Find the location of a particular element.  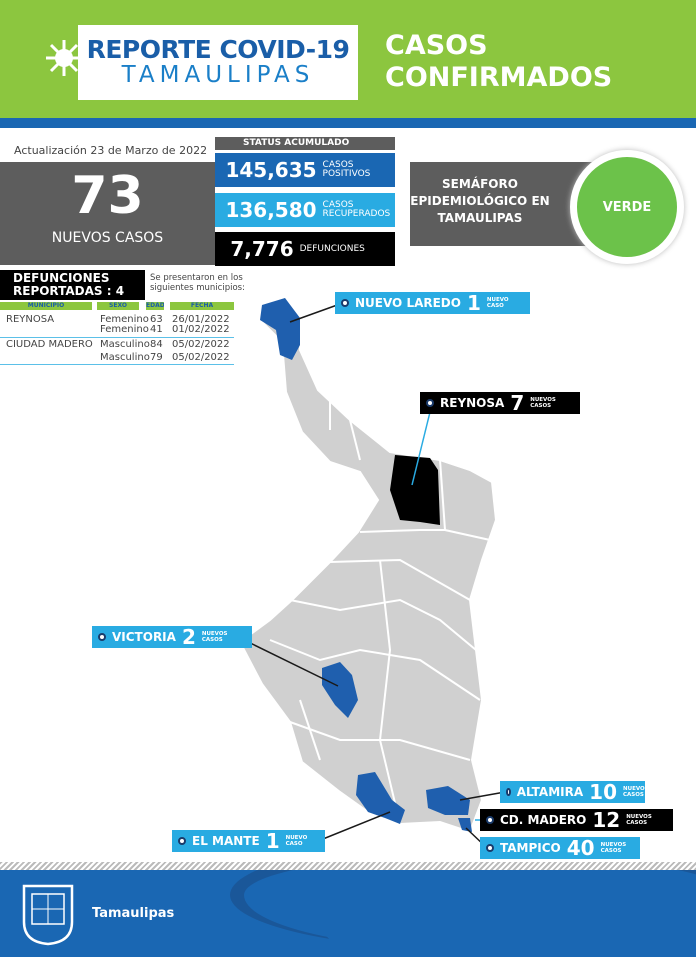

region-tampico is located at coordinates (465, 825).